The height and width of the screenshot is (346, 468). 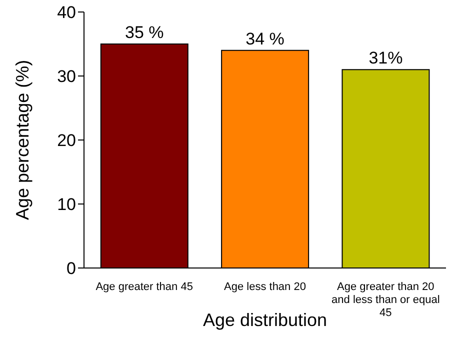 What do you see at coordinates (144, 32) in the screenshot?
I see `data-label: 35 %` at bounding box center [144, 32].